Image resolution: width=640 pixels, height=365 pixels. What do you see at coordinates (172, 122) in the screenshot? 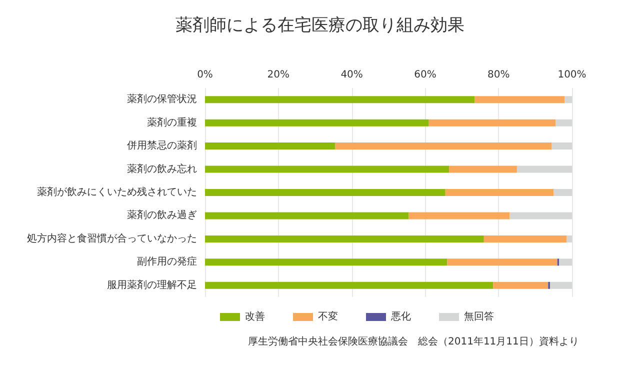
I see `y-tick-label: 薬剤の重複` at bounding box center [172, 122].